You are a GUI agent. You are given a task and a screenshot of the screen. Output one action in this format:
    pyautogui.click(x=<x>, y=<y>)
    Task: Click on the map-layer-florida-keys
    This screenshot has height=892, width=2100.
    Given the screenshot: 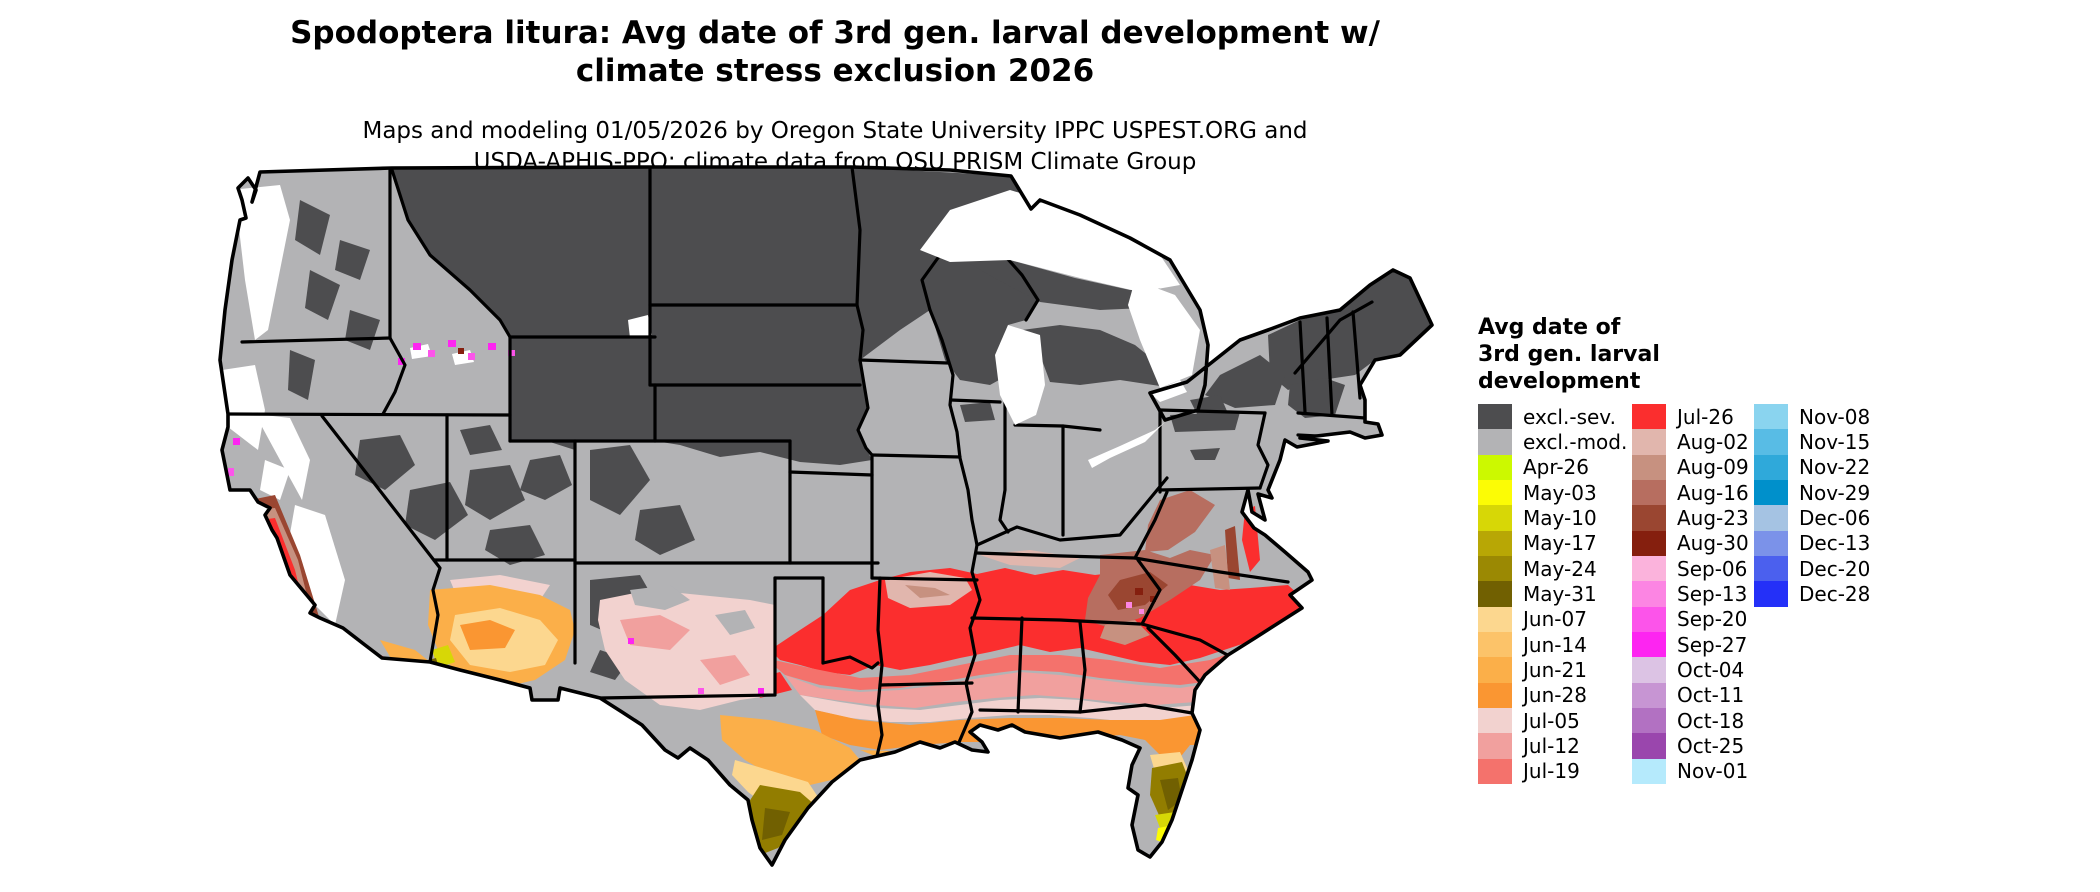 What is the action you would take?
    pyautogui.click(x=1144, y=860)
    